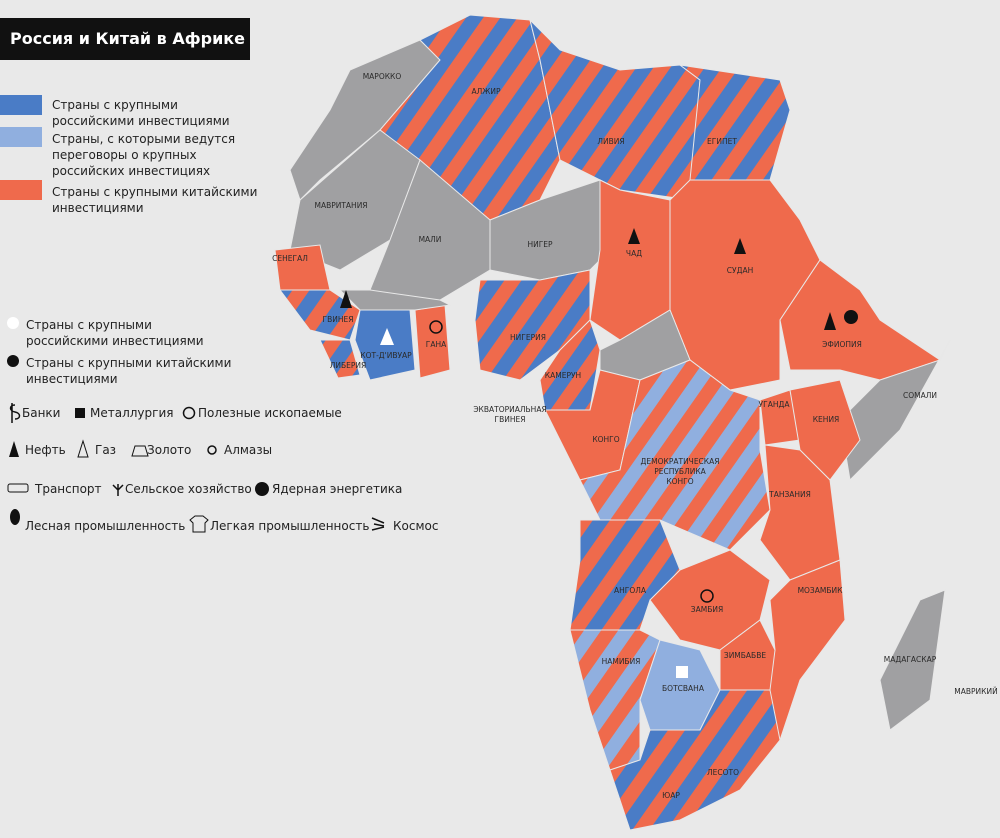 The image size is (1000, 838). What do you see at coordinates (248, 450) in the screenshot?
I see `legend-label: Алмазы` at bounding box center [248, 450].